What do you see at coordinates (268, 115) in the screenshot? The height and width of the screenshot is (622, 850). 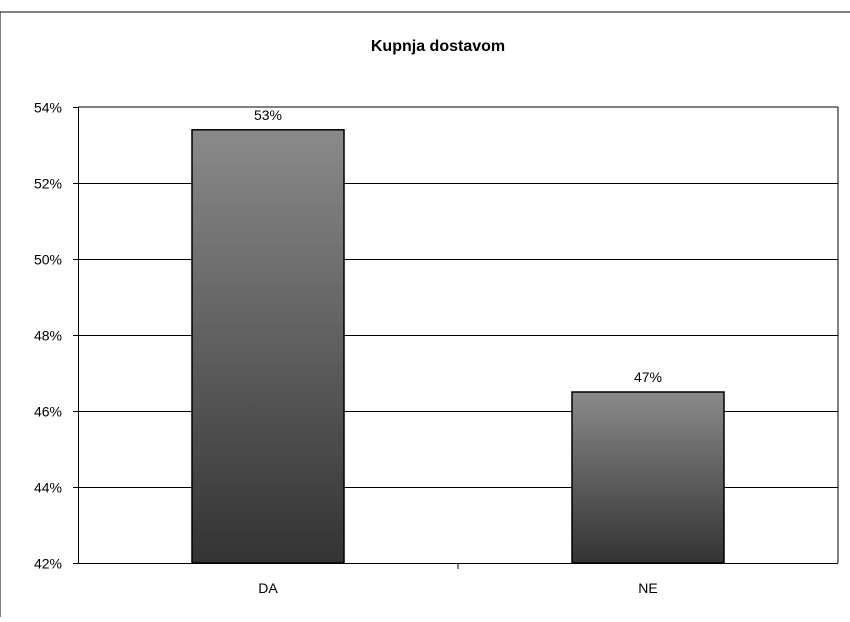 I see `data-label: 53%` at bounding box center [268, 115].